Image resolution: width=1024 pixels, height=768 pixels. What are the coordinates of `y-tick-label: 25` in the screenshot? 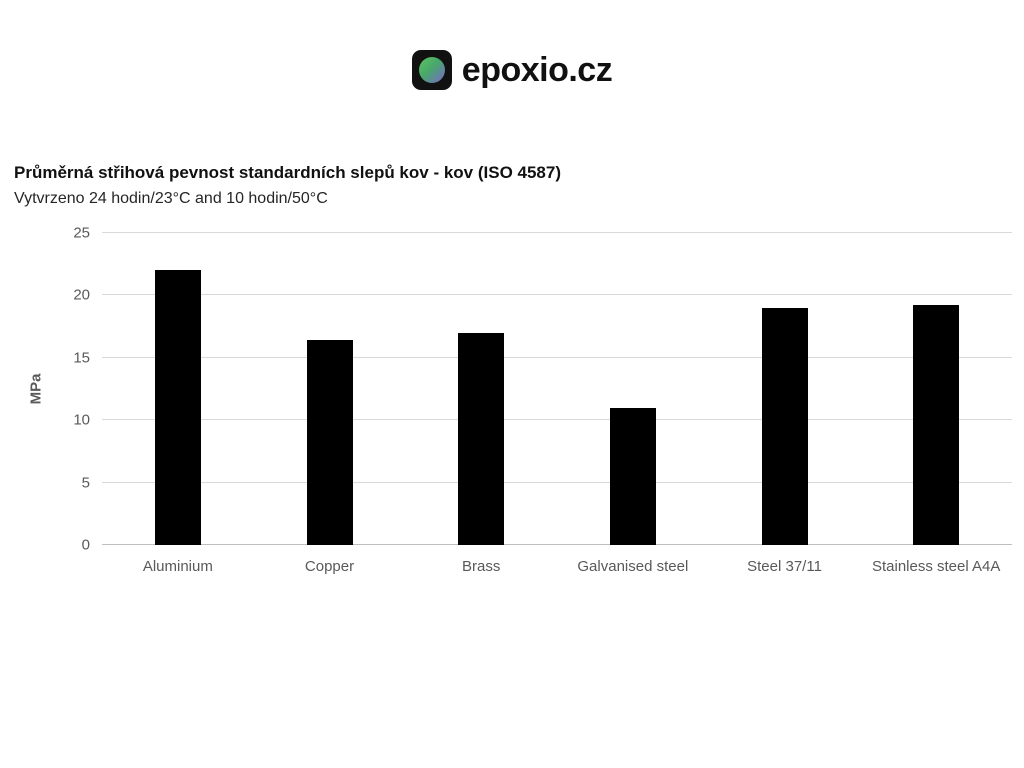 It's located at (81, 233).